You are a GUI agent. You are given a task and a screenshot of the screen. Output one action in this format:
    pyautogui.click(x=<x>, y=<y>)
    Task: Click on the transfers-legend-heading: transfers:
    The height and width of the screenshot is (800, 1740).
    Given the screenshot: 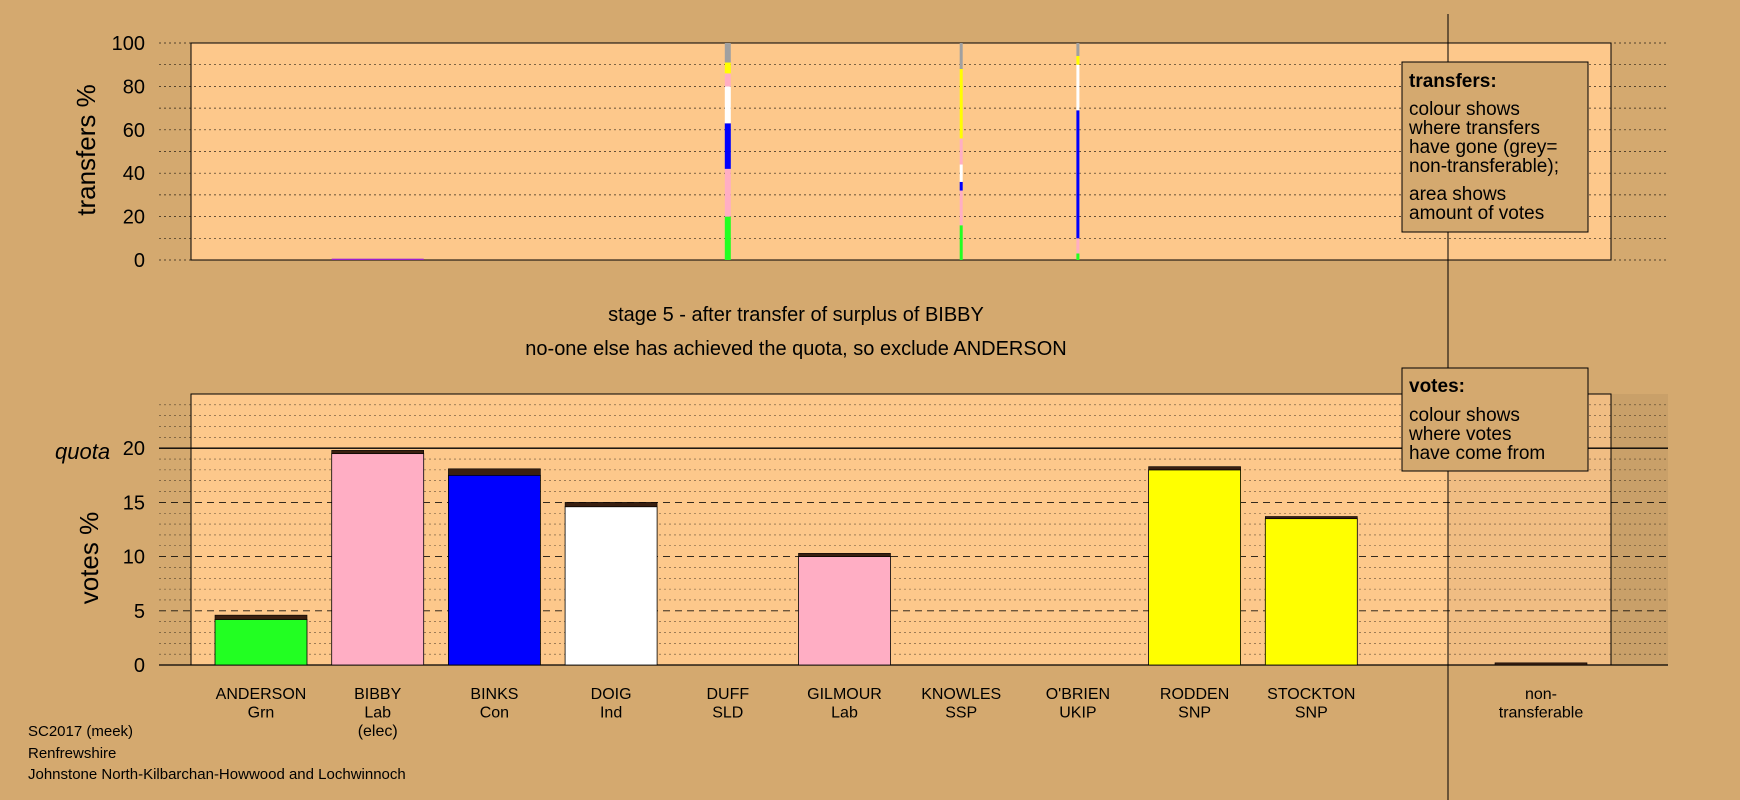 What is the action you would take?
    pyautogui.click(x=1453, y=81)
    